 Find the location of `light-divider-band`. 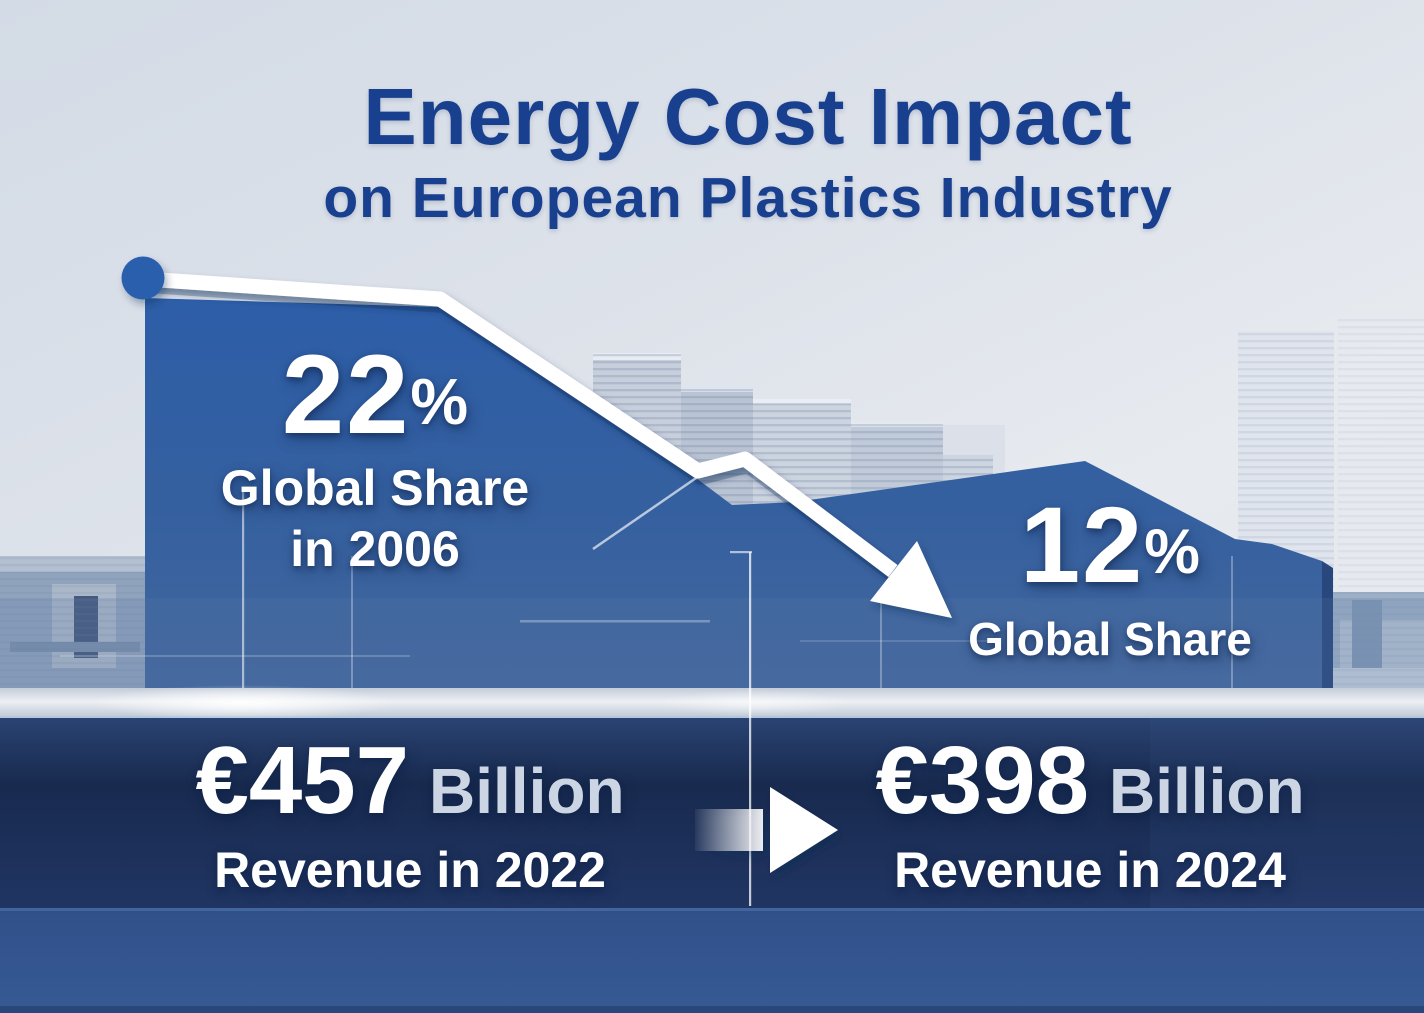

light-divider-band is located at coordinates (712, 703).